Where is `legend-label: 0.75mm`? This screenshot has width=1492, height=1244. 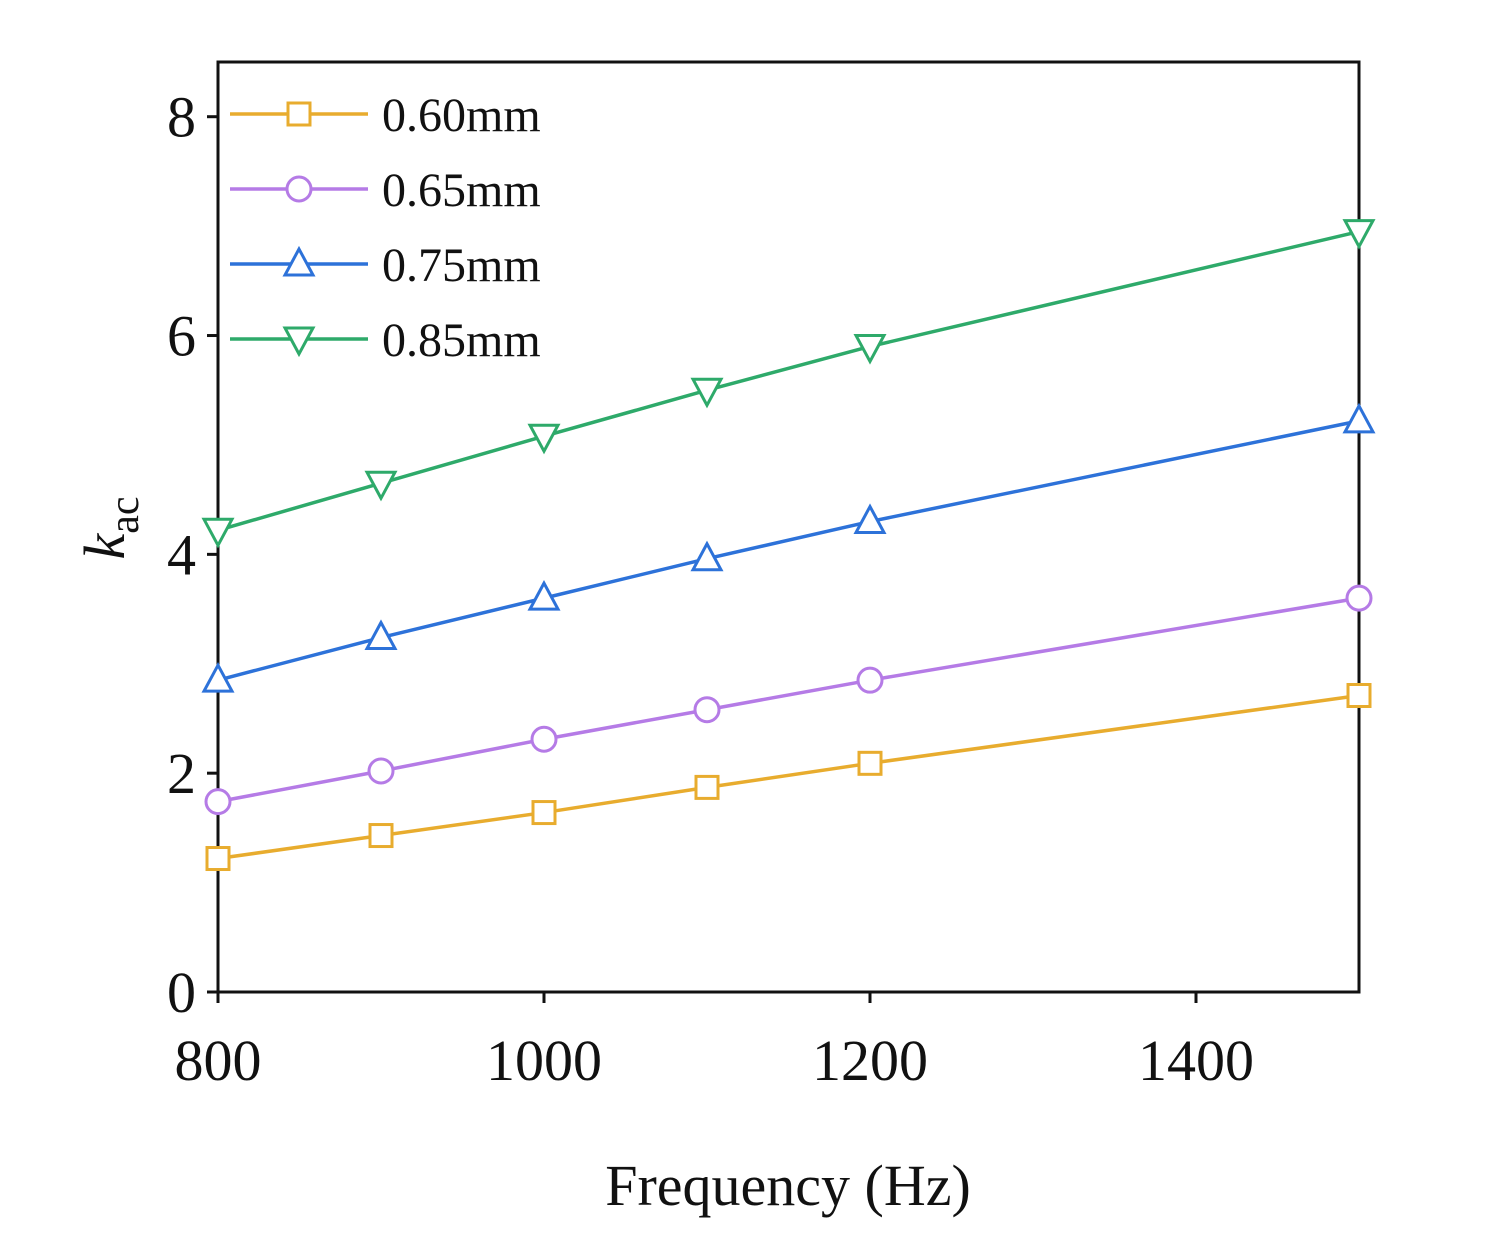 legend-label: 0.75mm is located at coordinates (461, 265).